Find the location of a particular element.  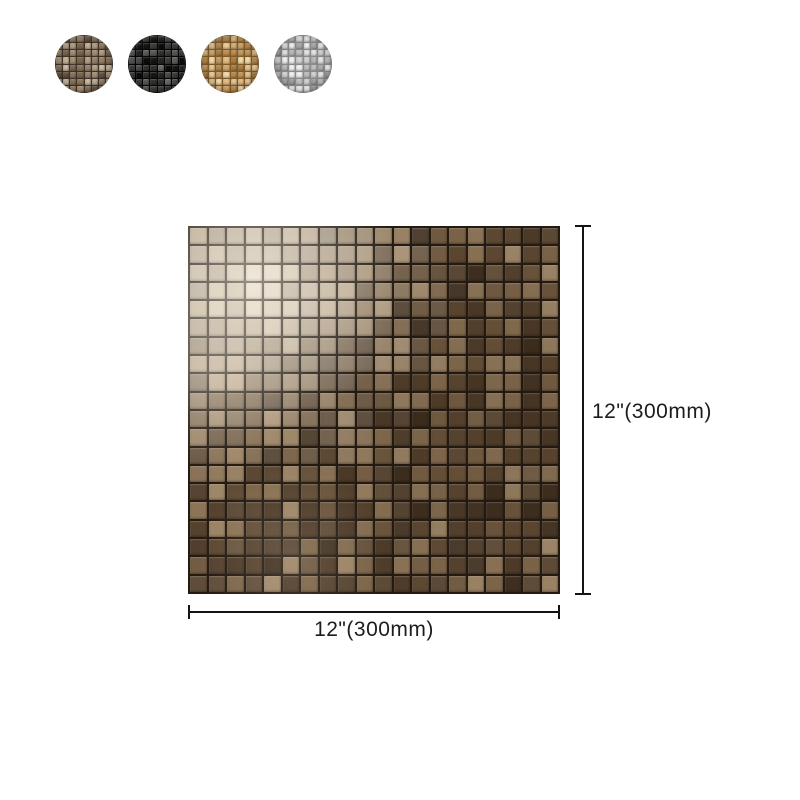

swatch-gold is located at coordinates (230, 64).